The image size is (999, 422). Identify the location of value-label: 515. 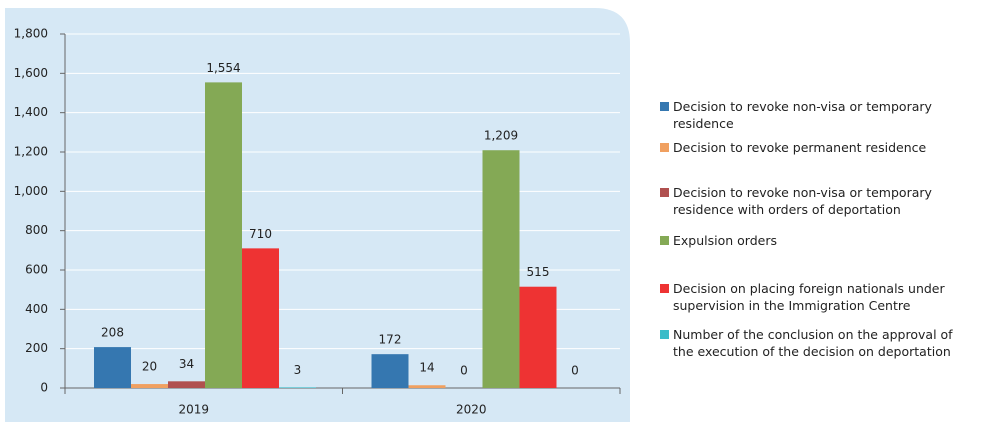
(538, 272).